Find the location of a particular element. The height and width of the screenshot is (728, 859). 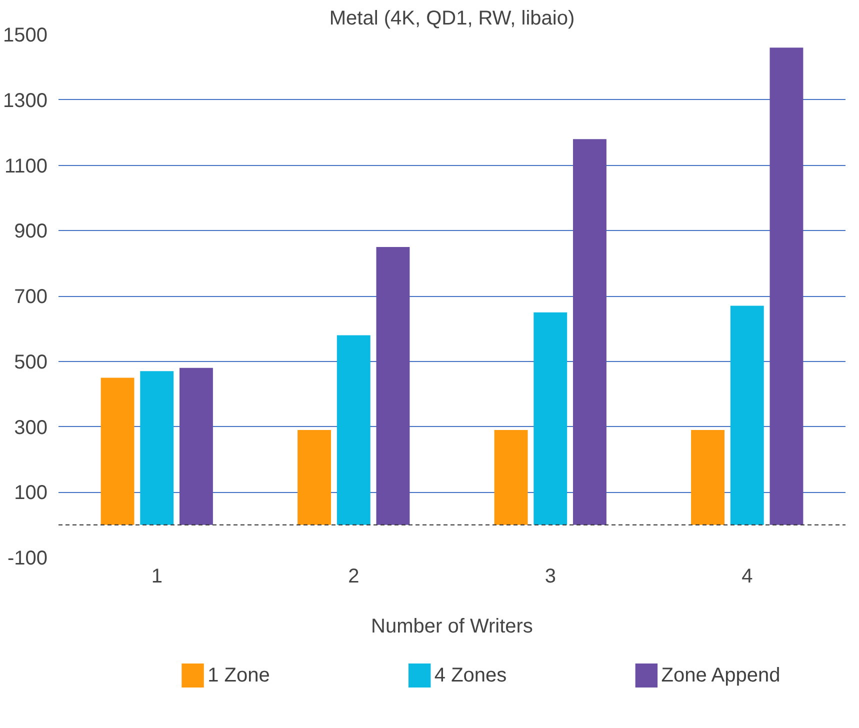

x-tick-label: 1 is located at coordinates (156, 577).